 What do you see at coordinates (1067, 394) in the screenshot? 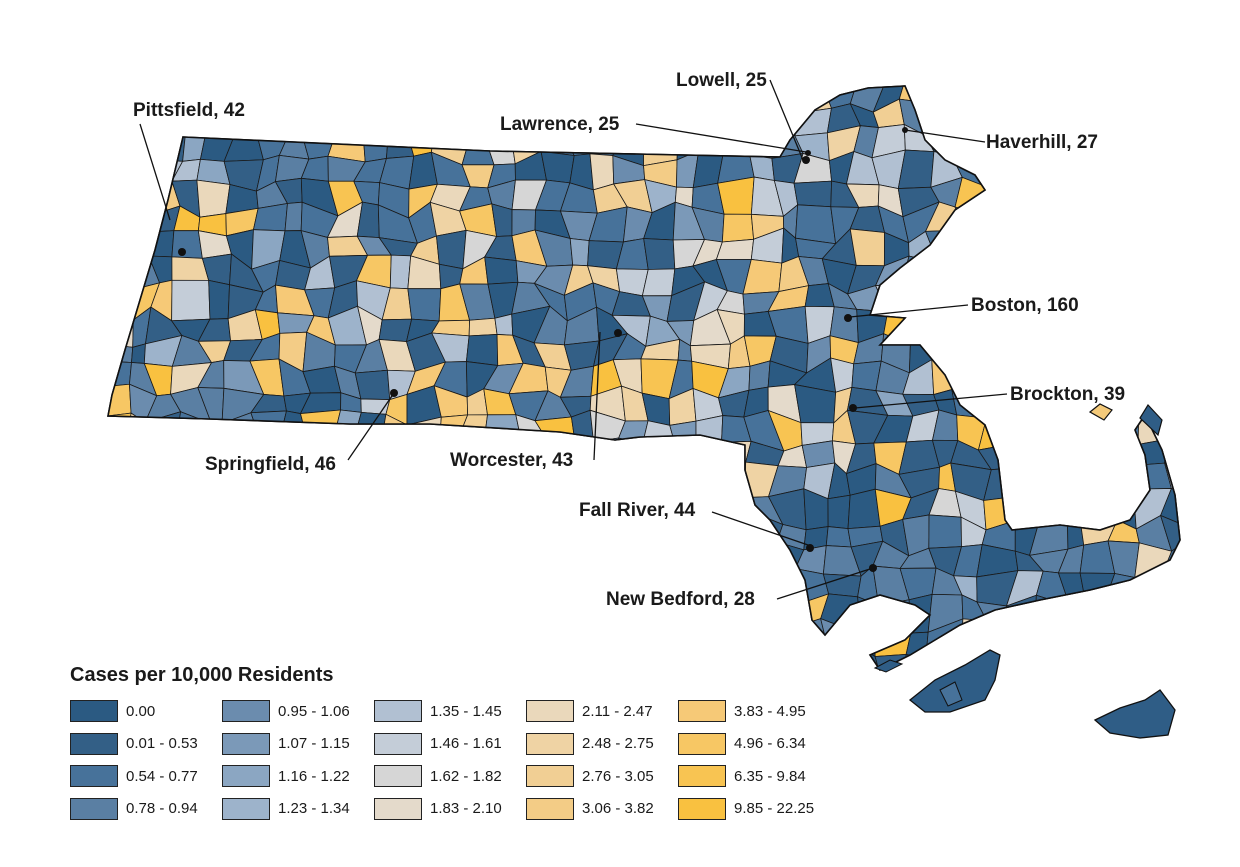
I see `label-brockton: Brockton, 39` at bounding box center [1067, 394].